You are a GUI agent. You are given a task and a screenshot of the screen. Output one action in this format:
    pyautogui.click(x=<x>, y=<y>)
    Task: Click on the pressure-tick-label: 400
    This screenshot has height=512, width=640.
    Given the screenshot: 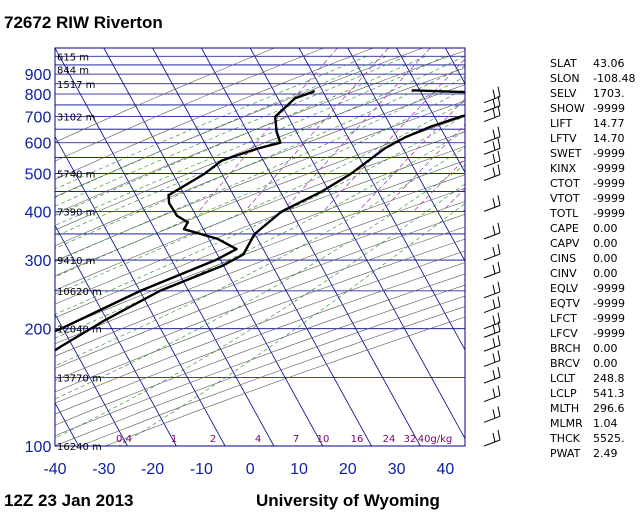 What is the action you would take?
    pyautogui.click(x=38, y=212)
    